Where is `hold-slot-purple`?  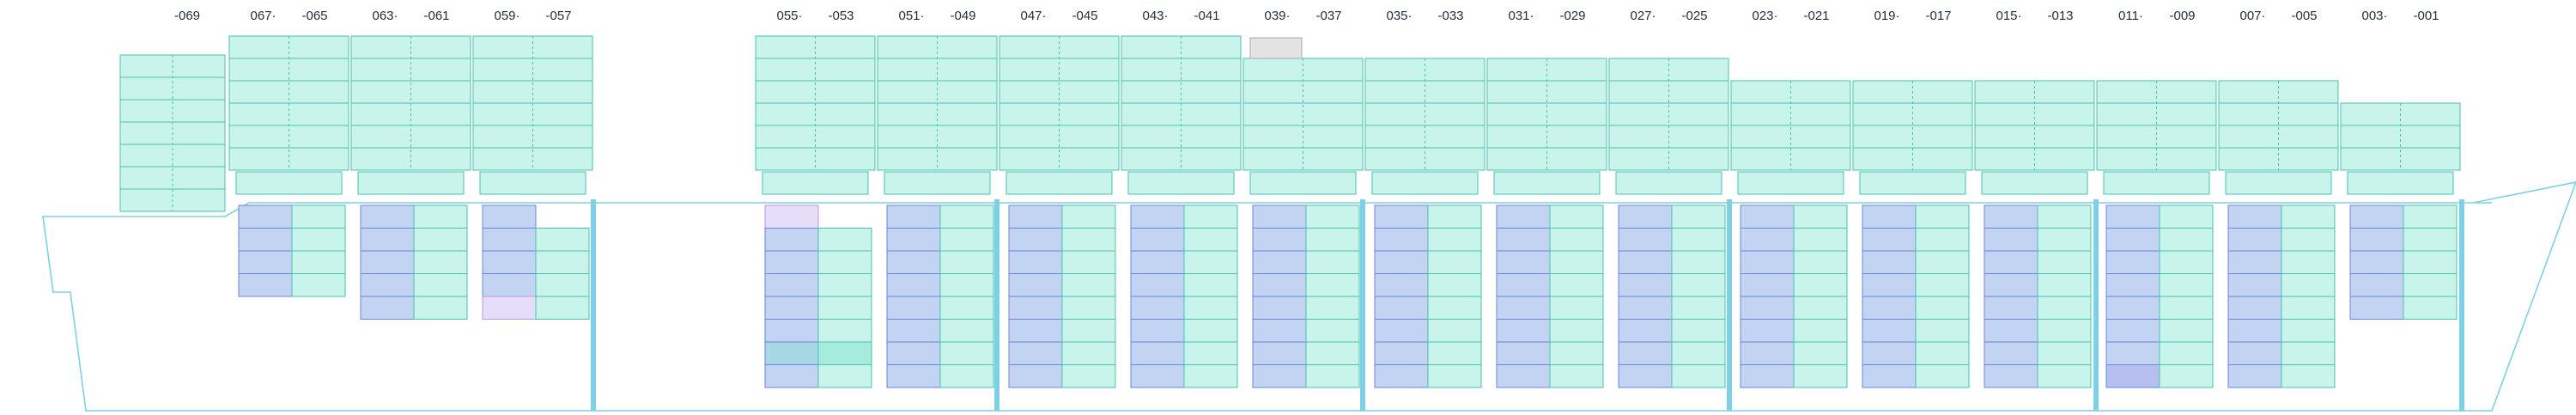 hold-slot-purple is located at coordinates (510, 308).